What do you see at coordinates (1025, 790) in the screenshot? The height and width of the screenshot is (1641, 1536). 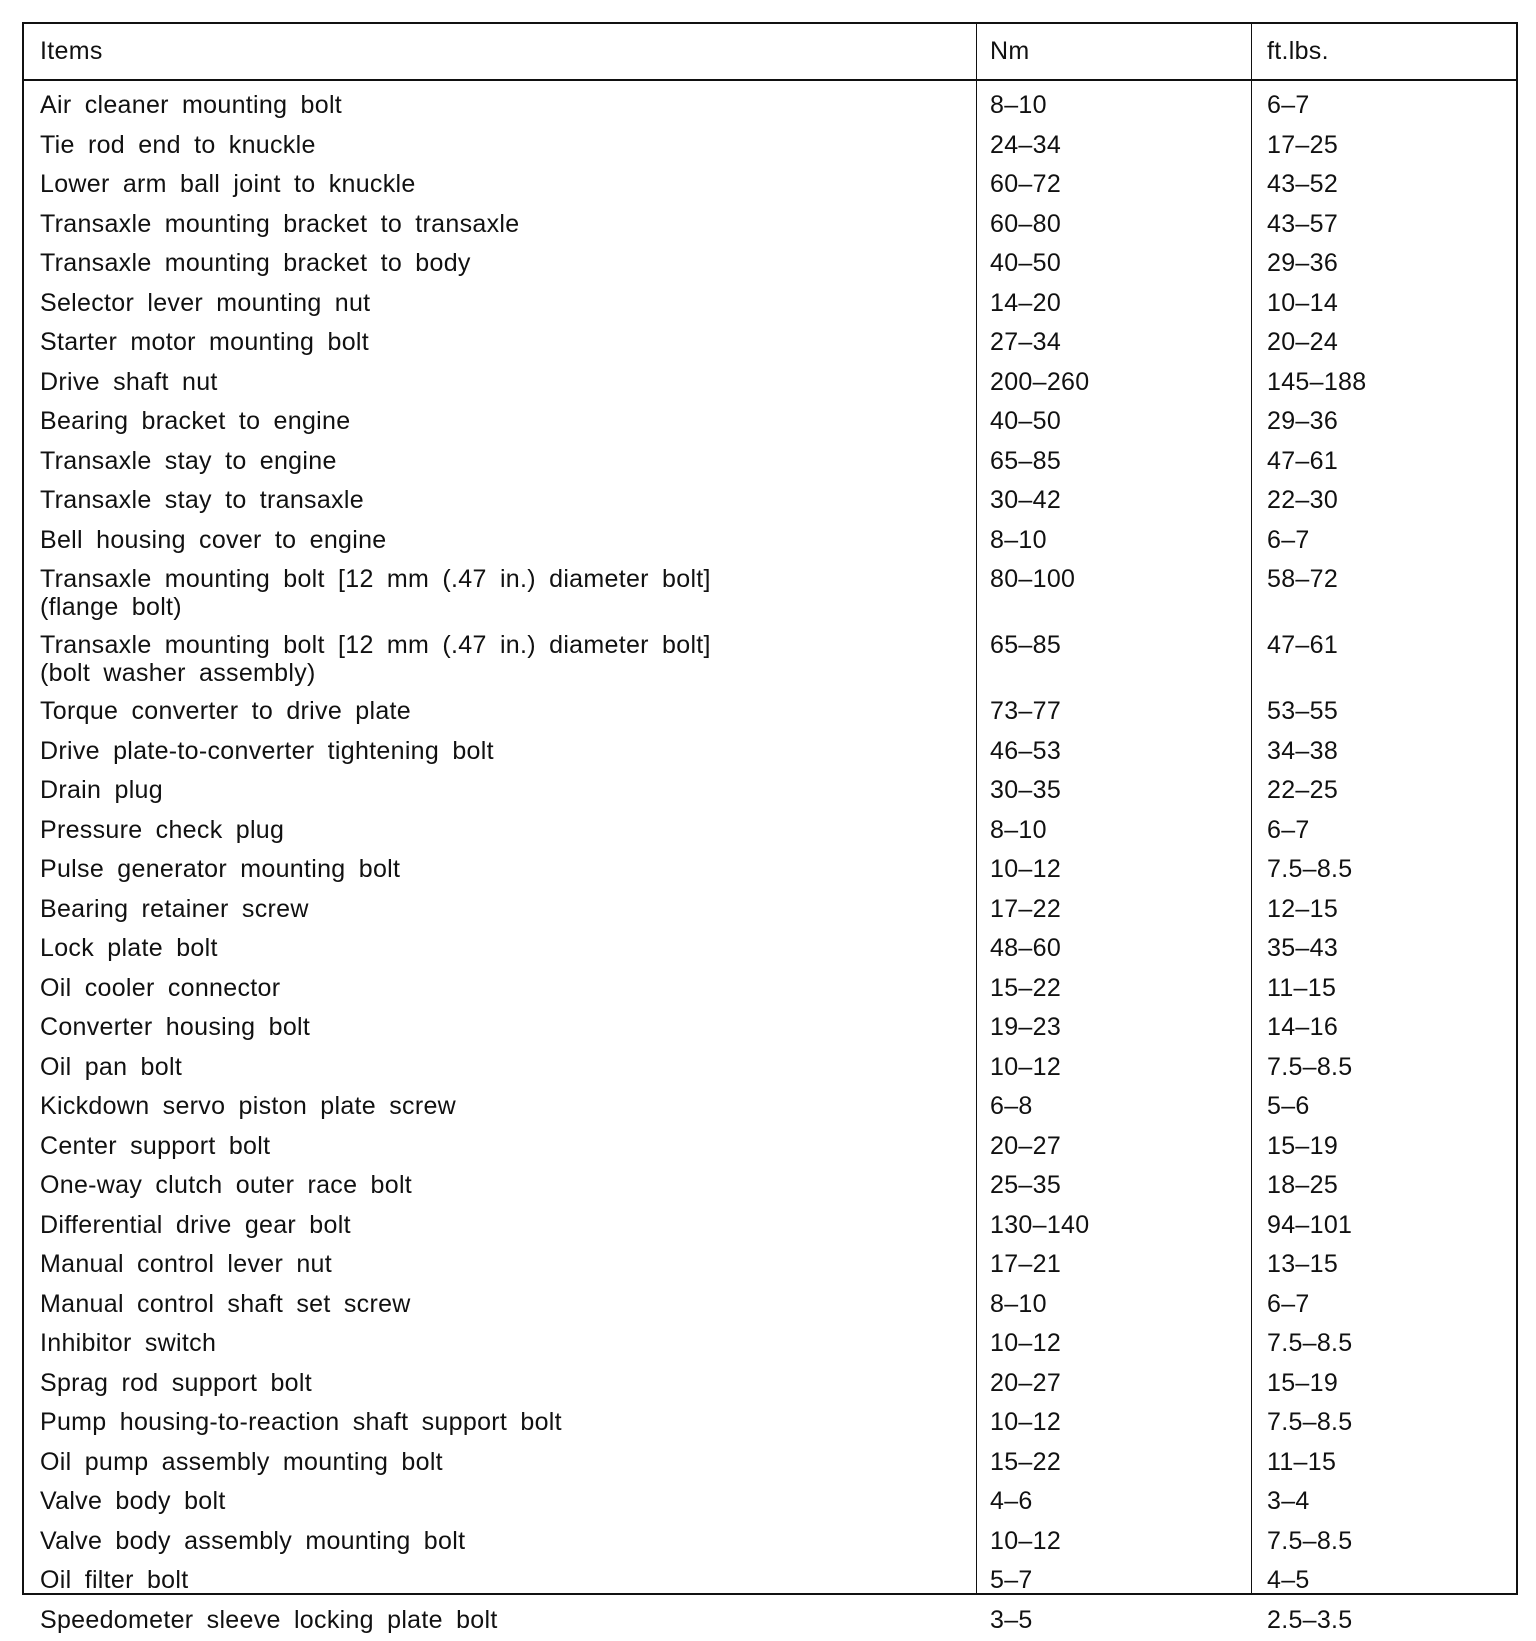 I see `nm-cell: 30–35` at bounding box center [1025, 790].